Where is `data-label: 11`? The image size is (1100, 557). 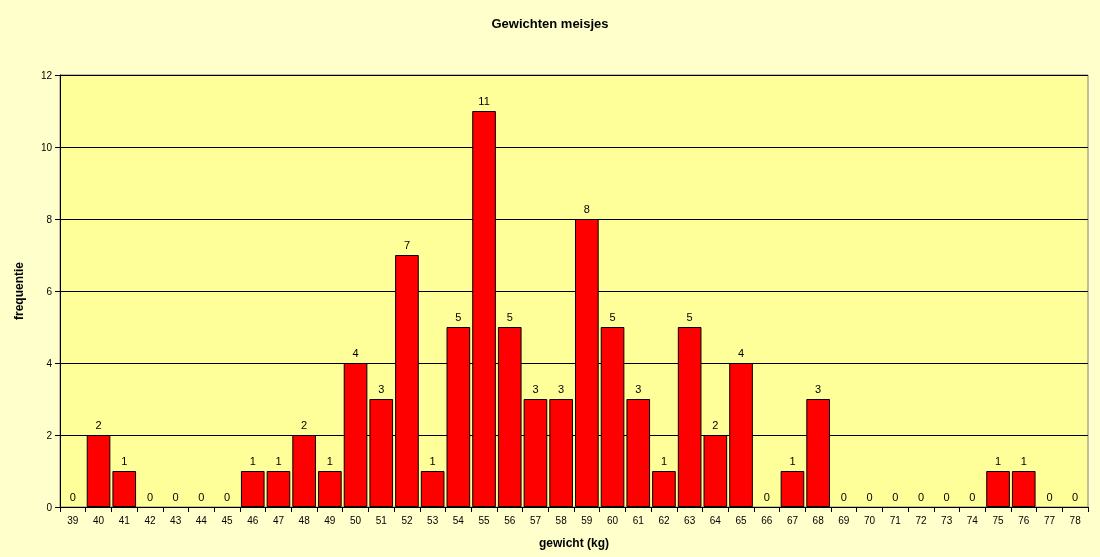 data-label: 11 is located at coordinates (484, 100).